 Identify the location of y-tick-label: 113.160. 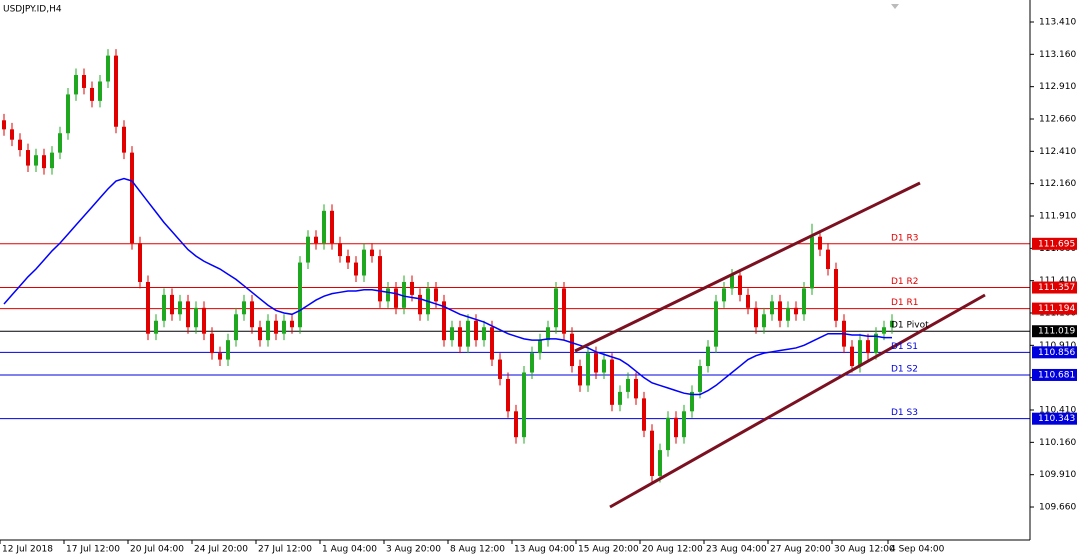
(1057, 55).